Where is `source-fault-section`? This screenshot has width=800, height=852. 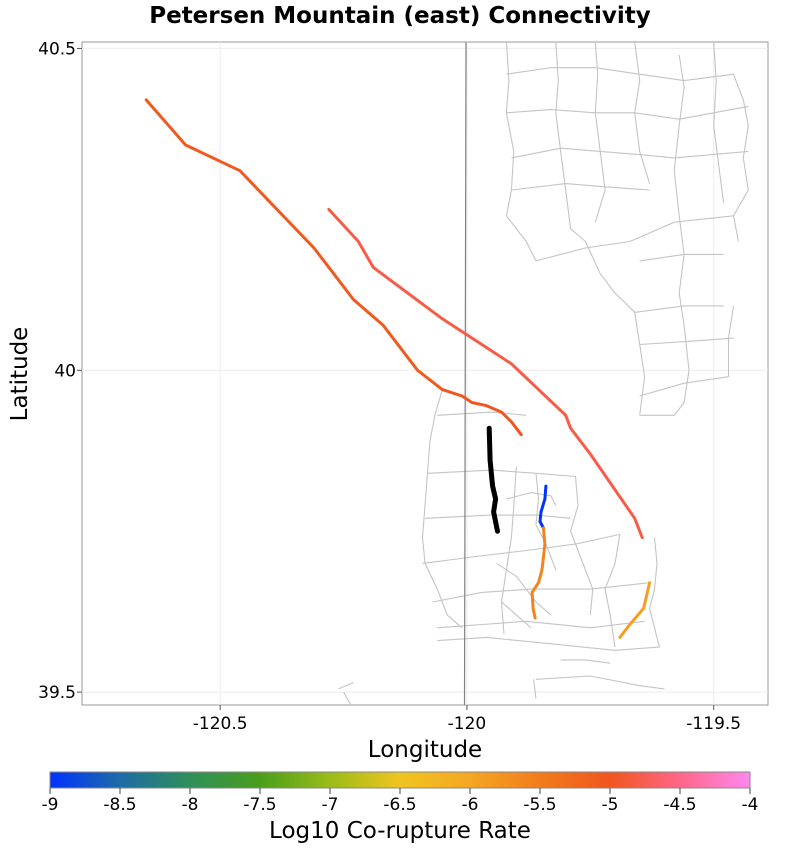
source-fault-section is located at coordinates (493, 479).